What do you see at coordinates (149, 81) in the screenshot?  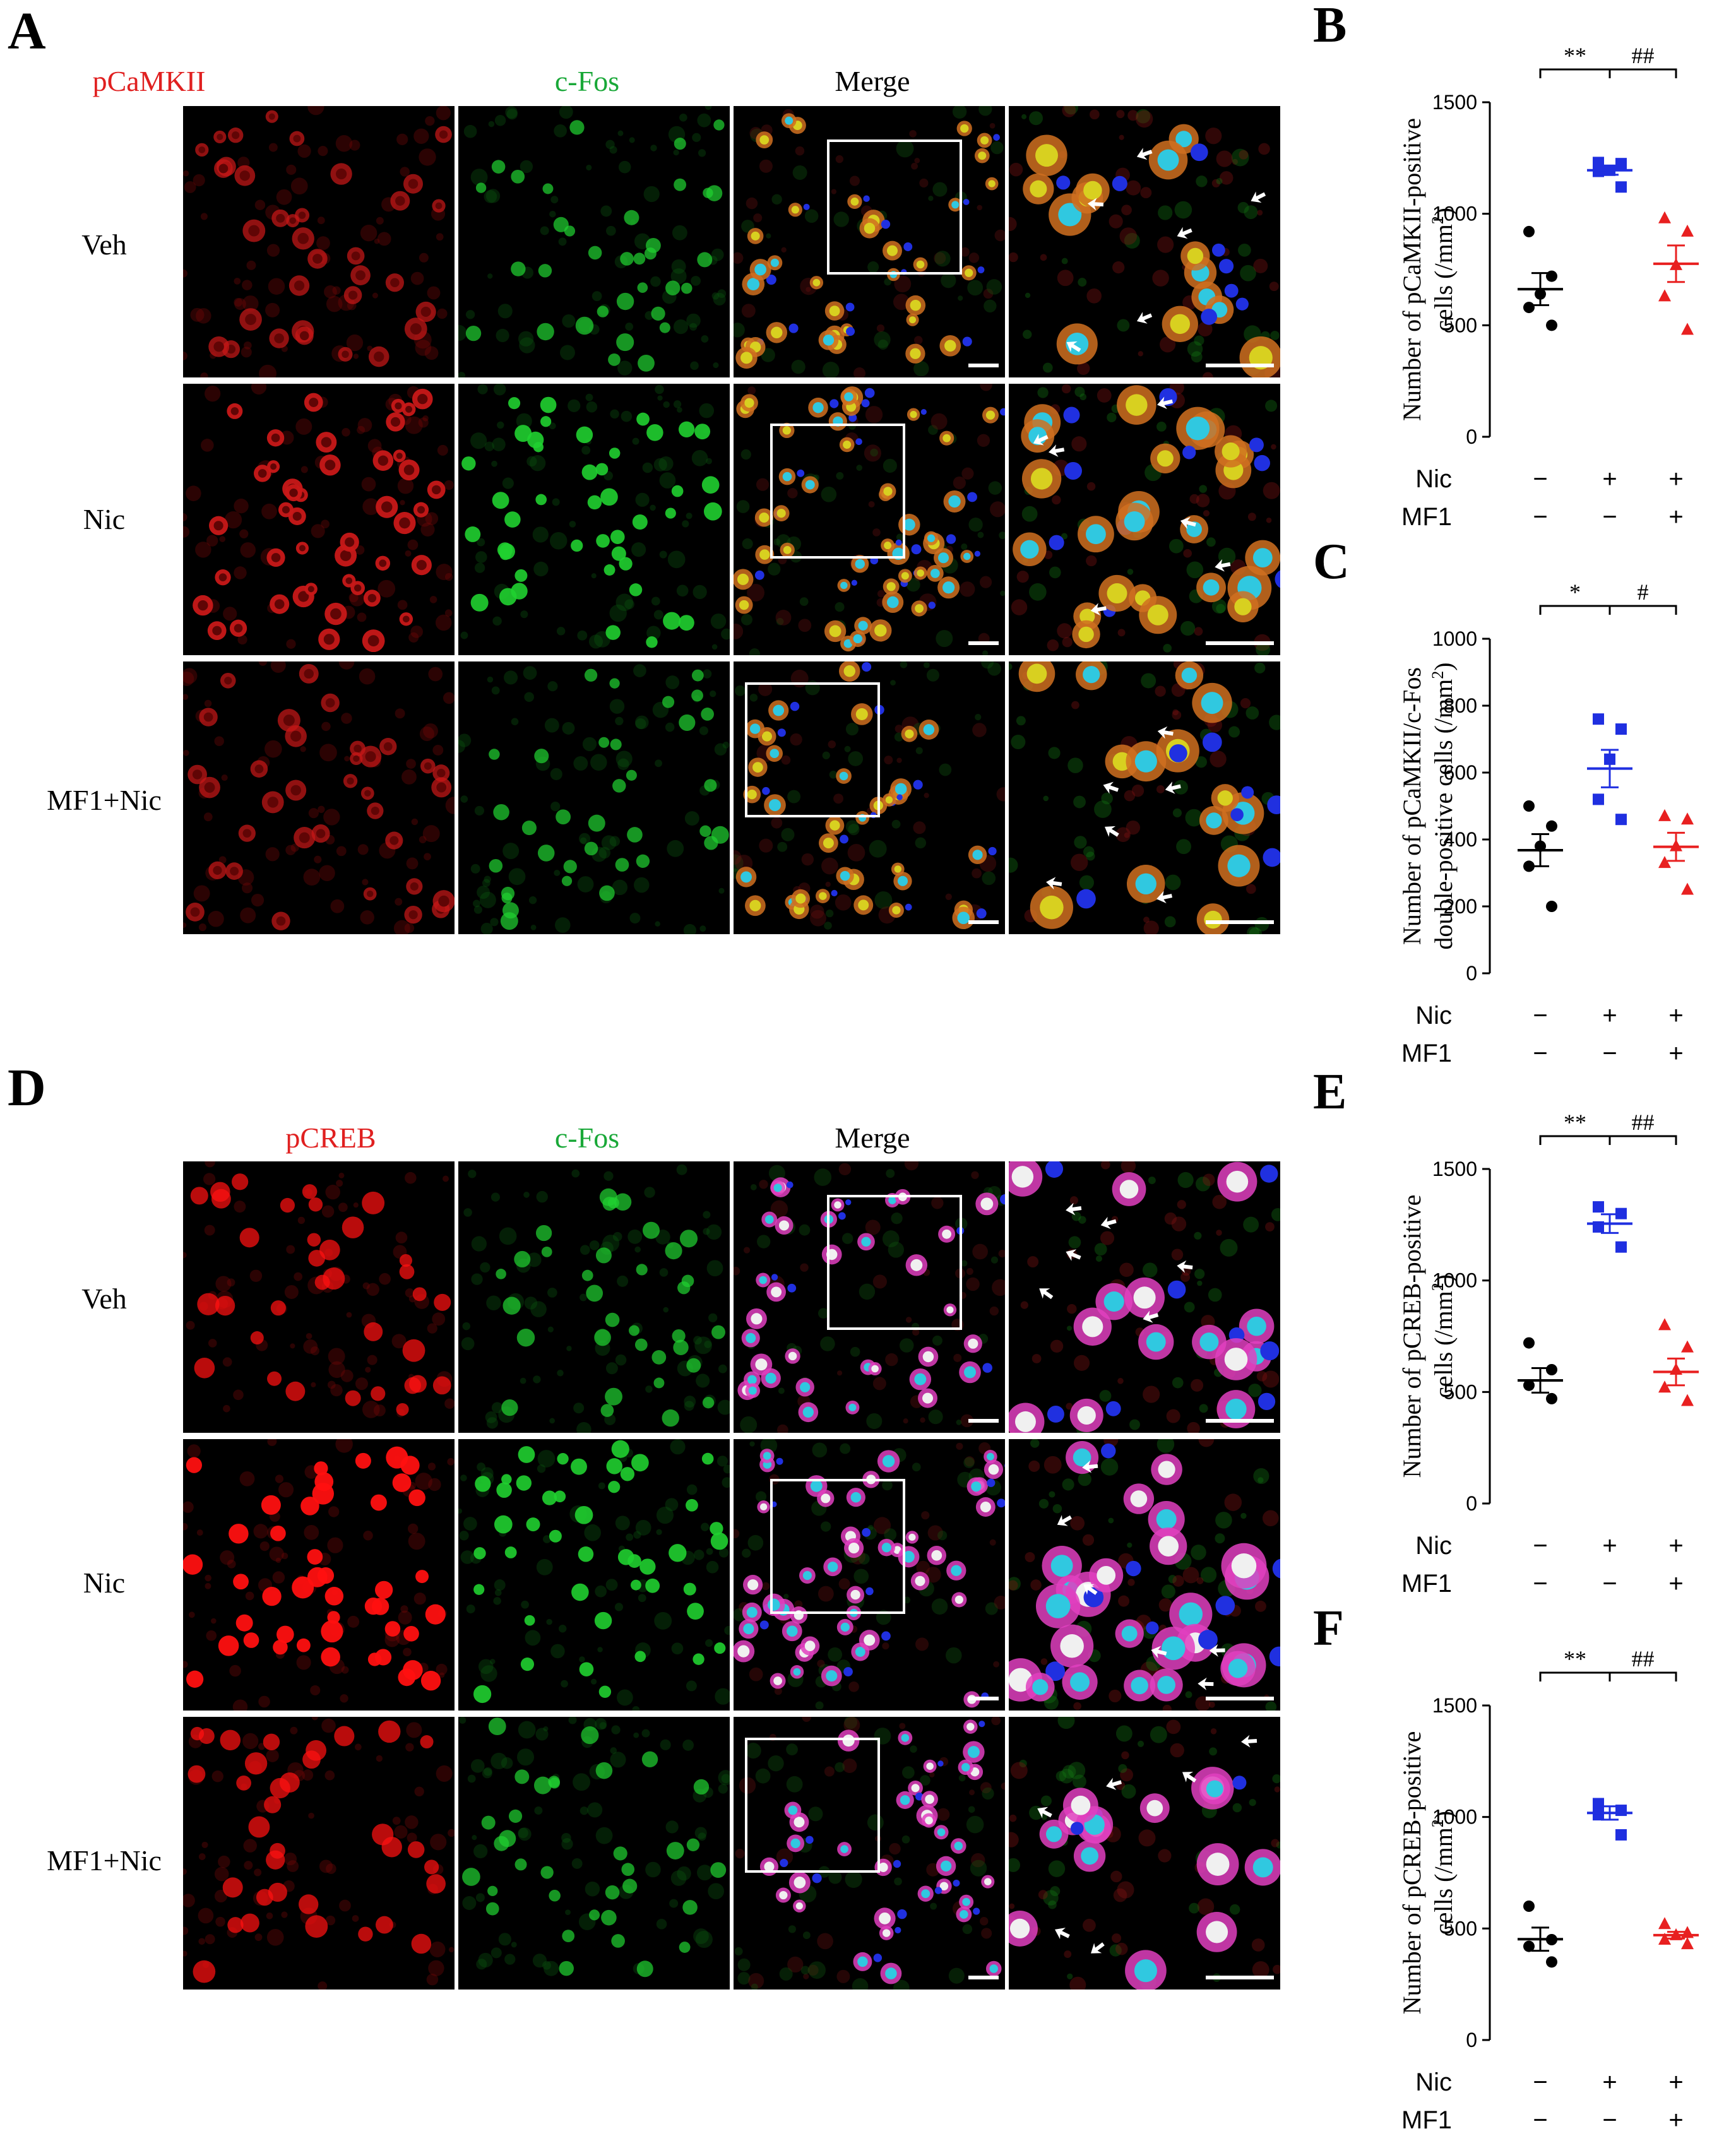 I see `channel-label-pcamkii: pCaMKII` at bounding box center [149, 81].